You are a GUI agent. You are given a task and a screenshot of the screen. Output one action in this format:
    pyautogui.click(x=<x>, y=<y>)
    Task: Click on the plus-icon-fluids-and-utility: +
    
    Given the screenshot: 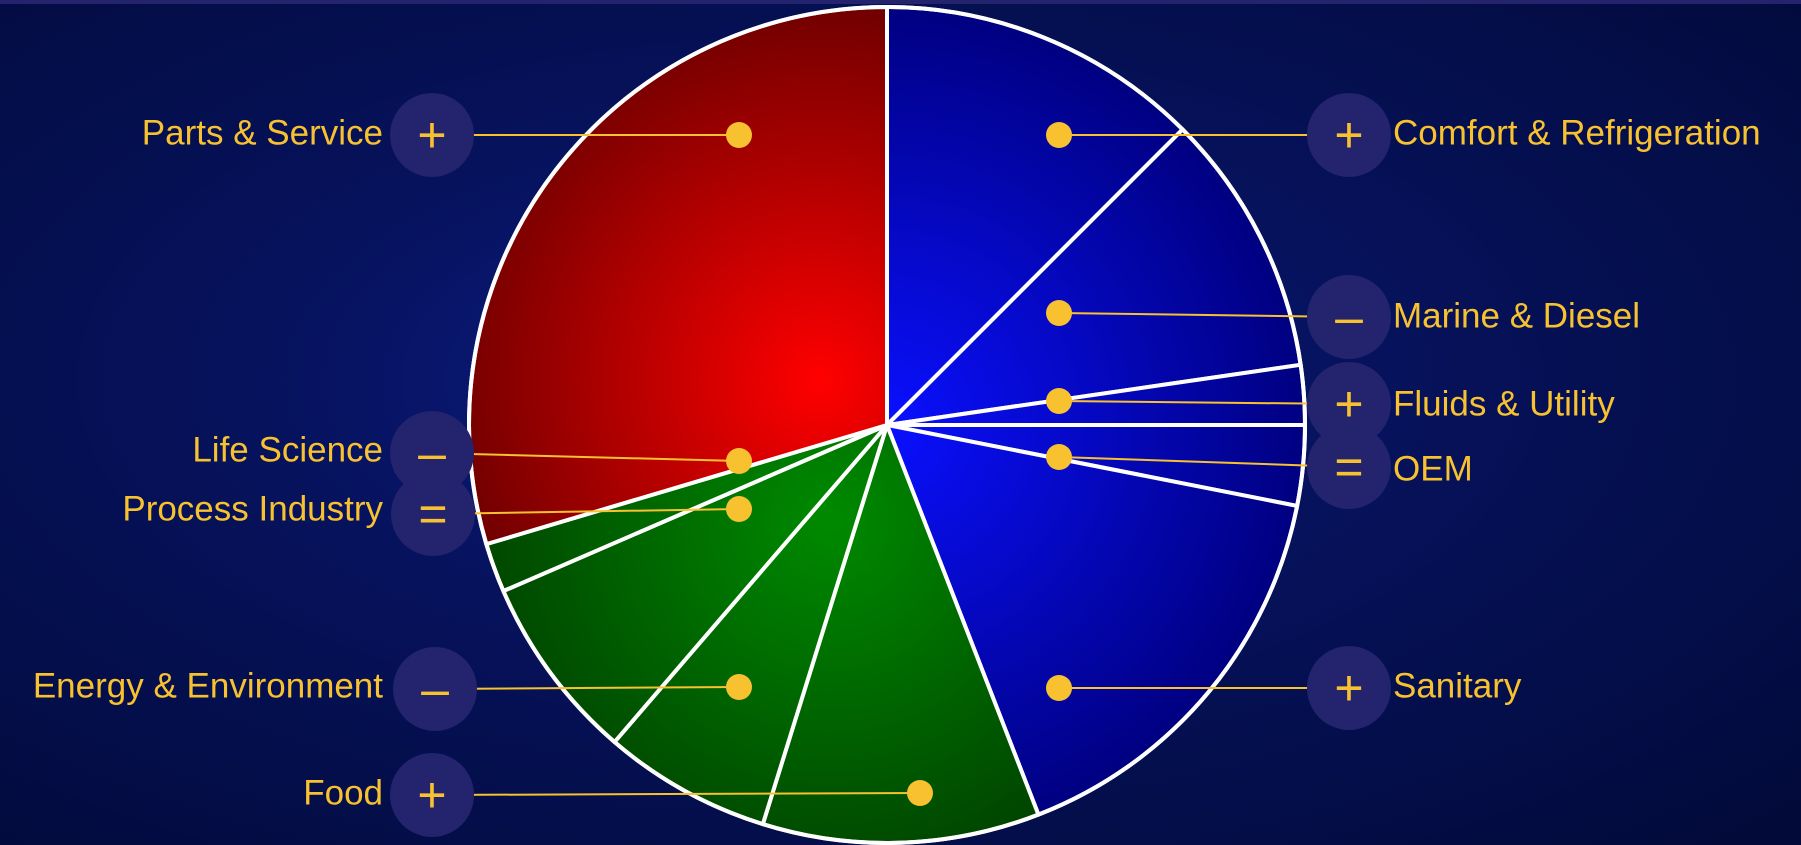 What is the action you would take?
    pyautogui.click(x=1349, y=404)
    